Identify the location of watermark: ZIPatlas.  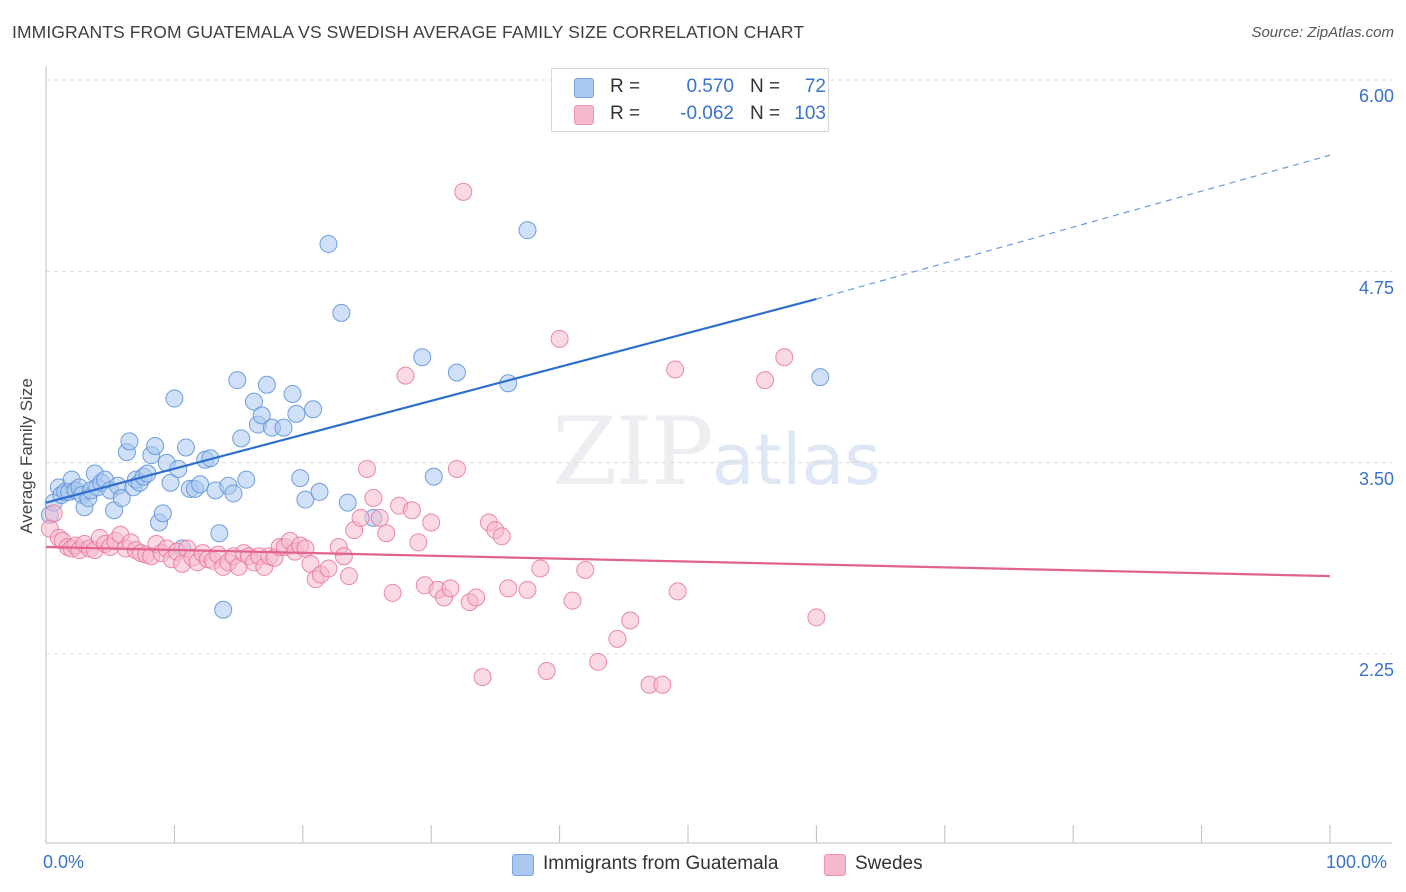
(716, 452).